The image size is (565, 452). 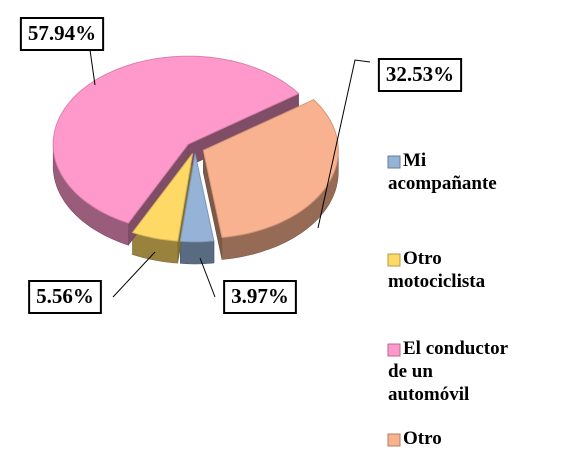 I want to click on legend-line: automóvil, so click(x=428, y=394).